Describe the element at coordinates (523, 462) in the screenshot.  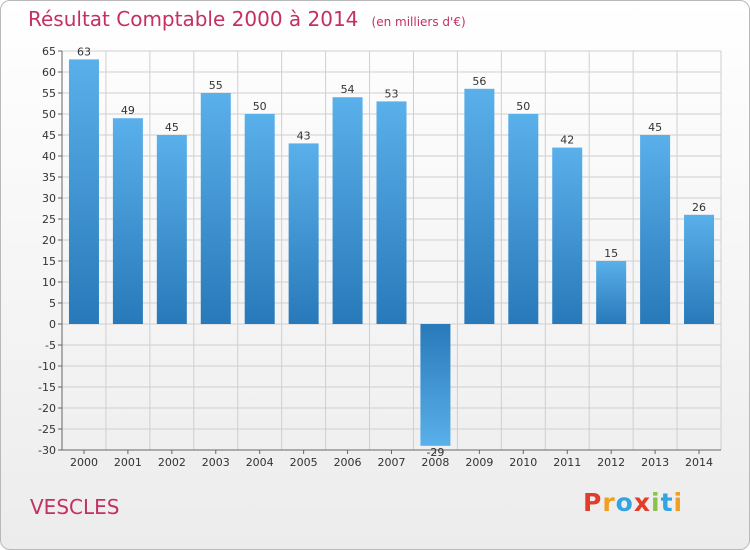
I see `x-tick-label: 2010` at that location.